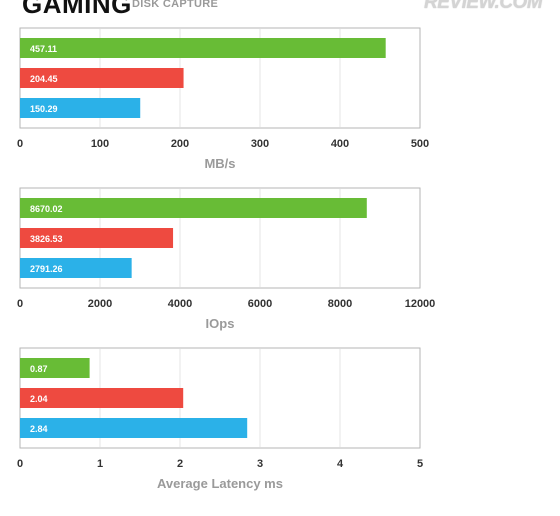 The width and height of the screenshot is (560, 516). Describe the element at coordinates (219, 163) in the screenshot. I see `x-axis-label: MB/s` at that location.